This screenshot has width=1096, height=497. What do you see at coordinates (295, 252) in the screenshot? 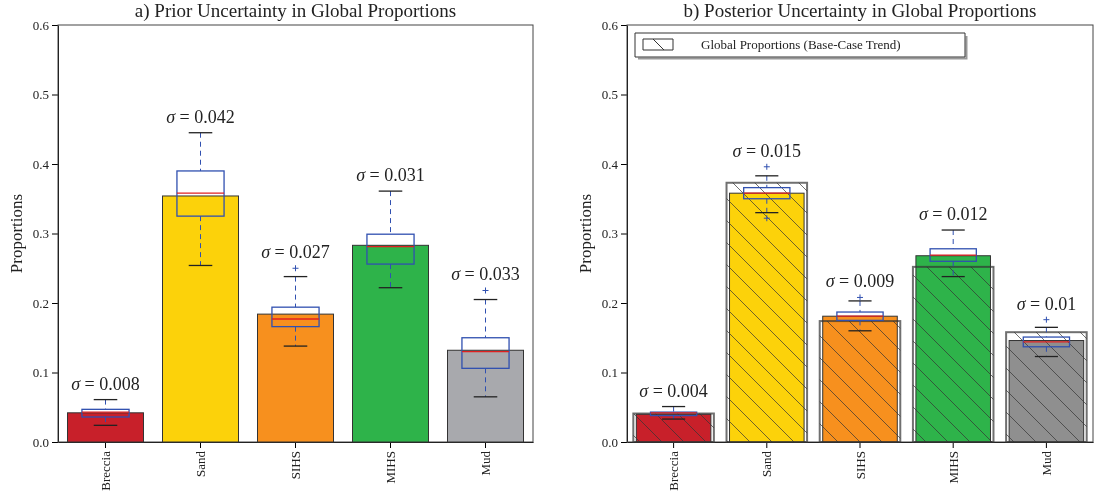
I see `annotation: σ = 0.027` at bounding box center [295, 252].